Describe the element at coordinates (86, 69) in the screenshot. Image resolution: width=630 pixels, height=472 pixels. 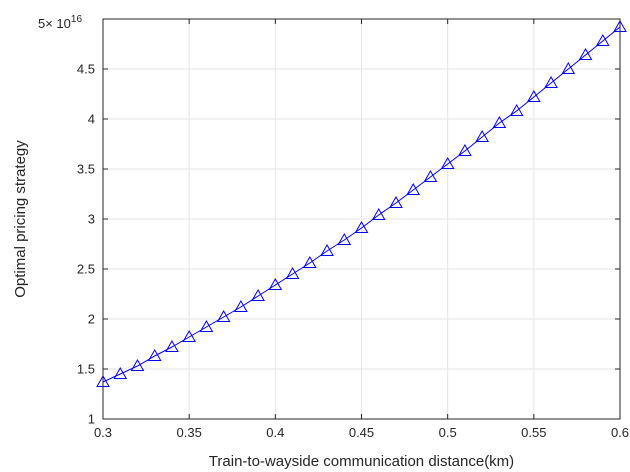
I see `y-tick-label: 4.5` at that location.